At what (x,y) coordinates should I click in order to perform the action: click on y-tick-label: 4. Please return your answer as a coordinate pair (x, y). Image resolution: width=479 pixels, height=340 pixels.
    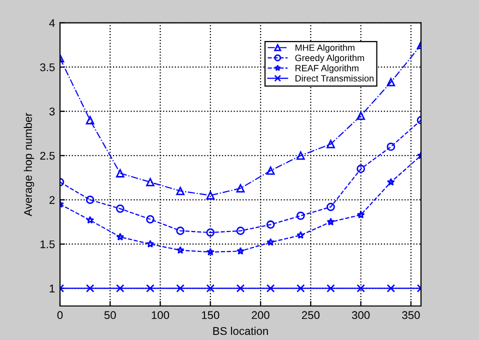
    Looking at the image, I should click on (52, 23).